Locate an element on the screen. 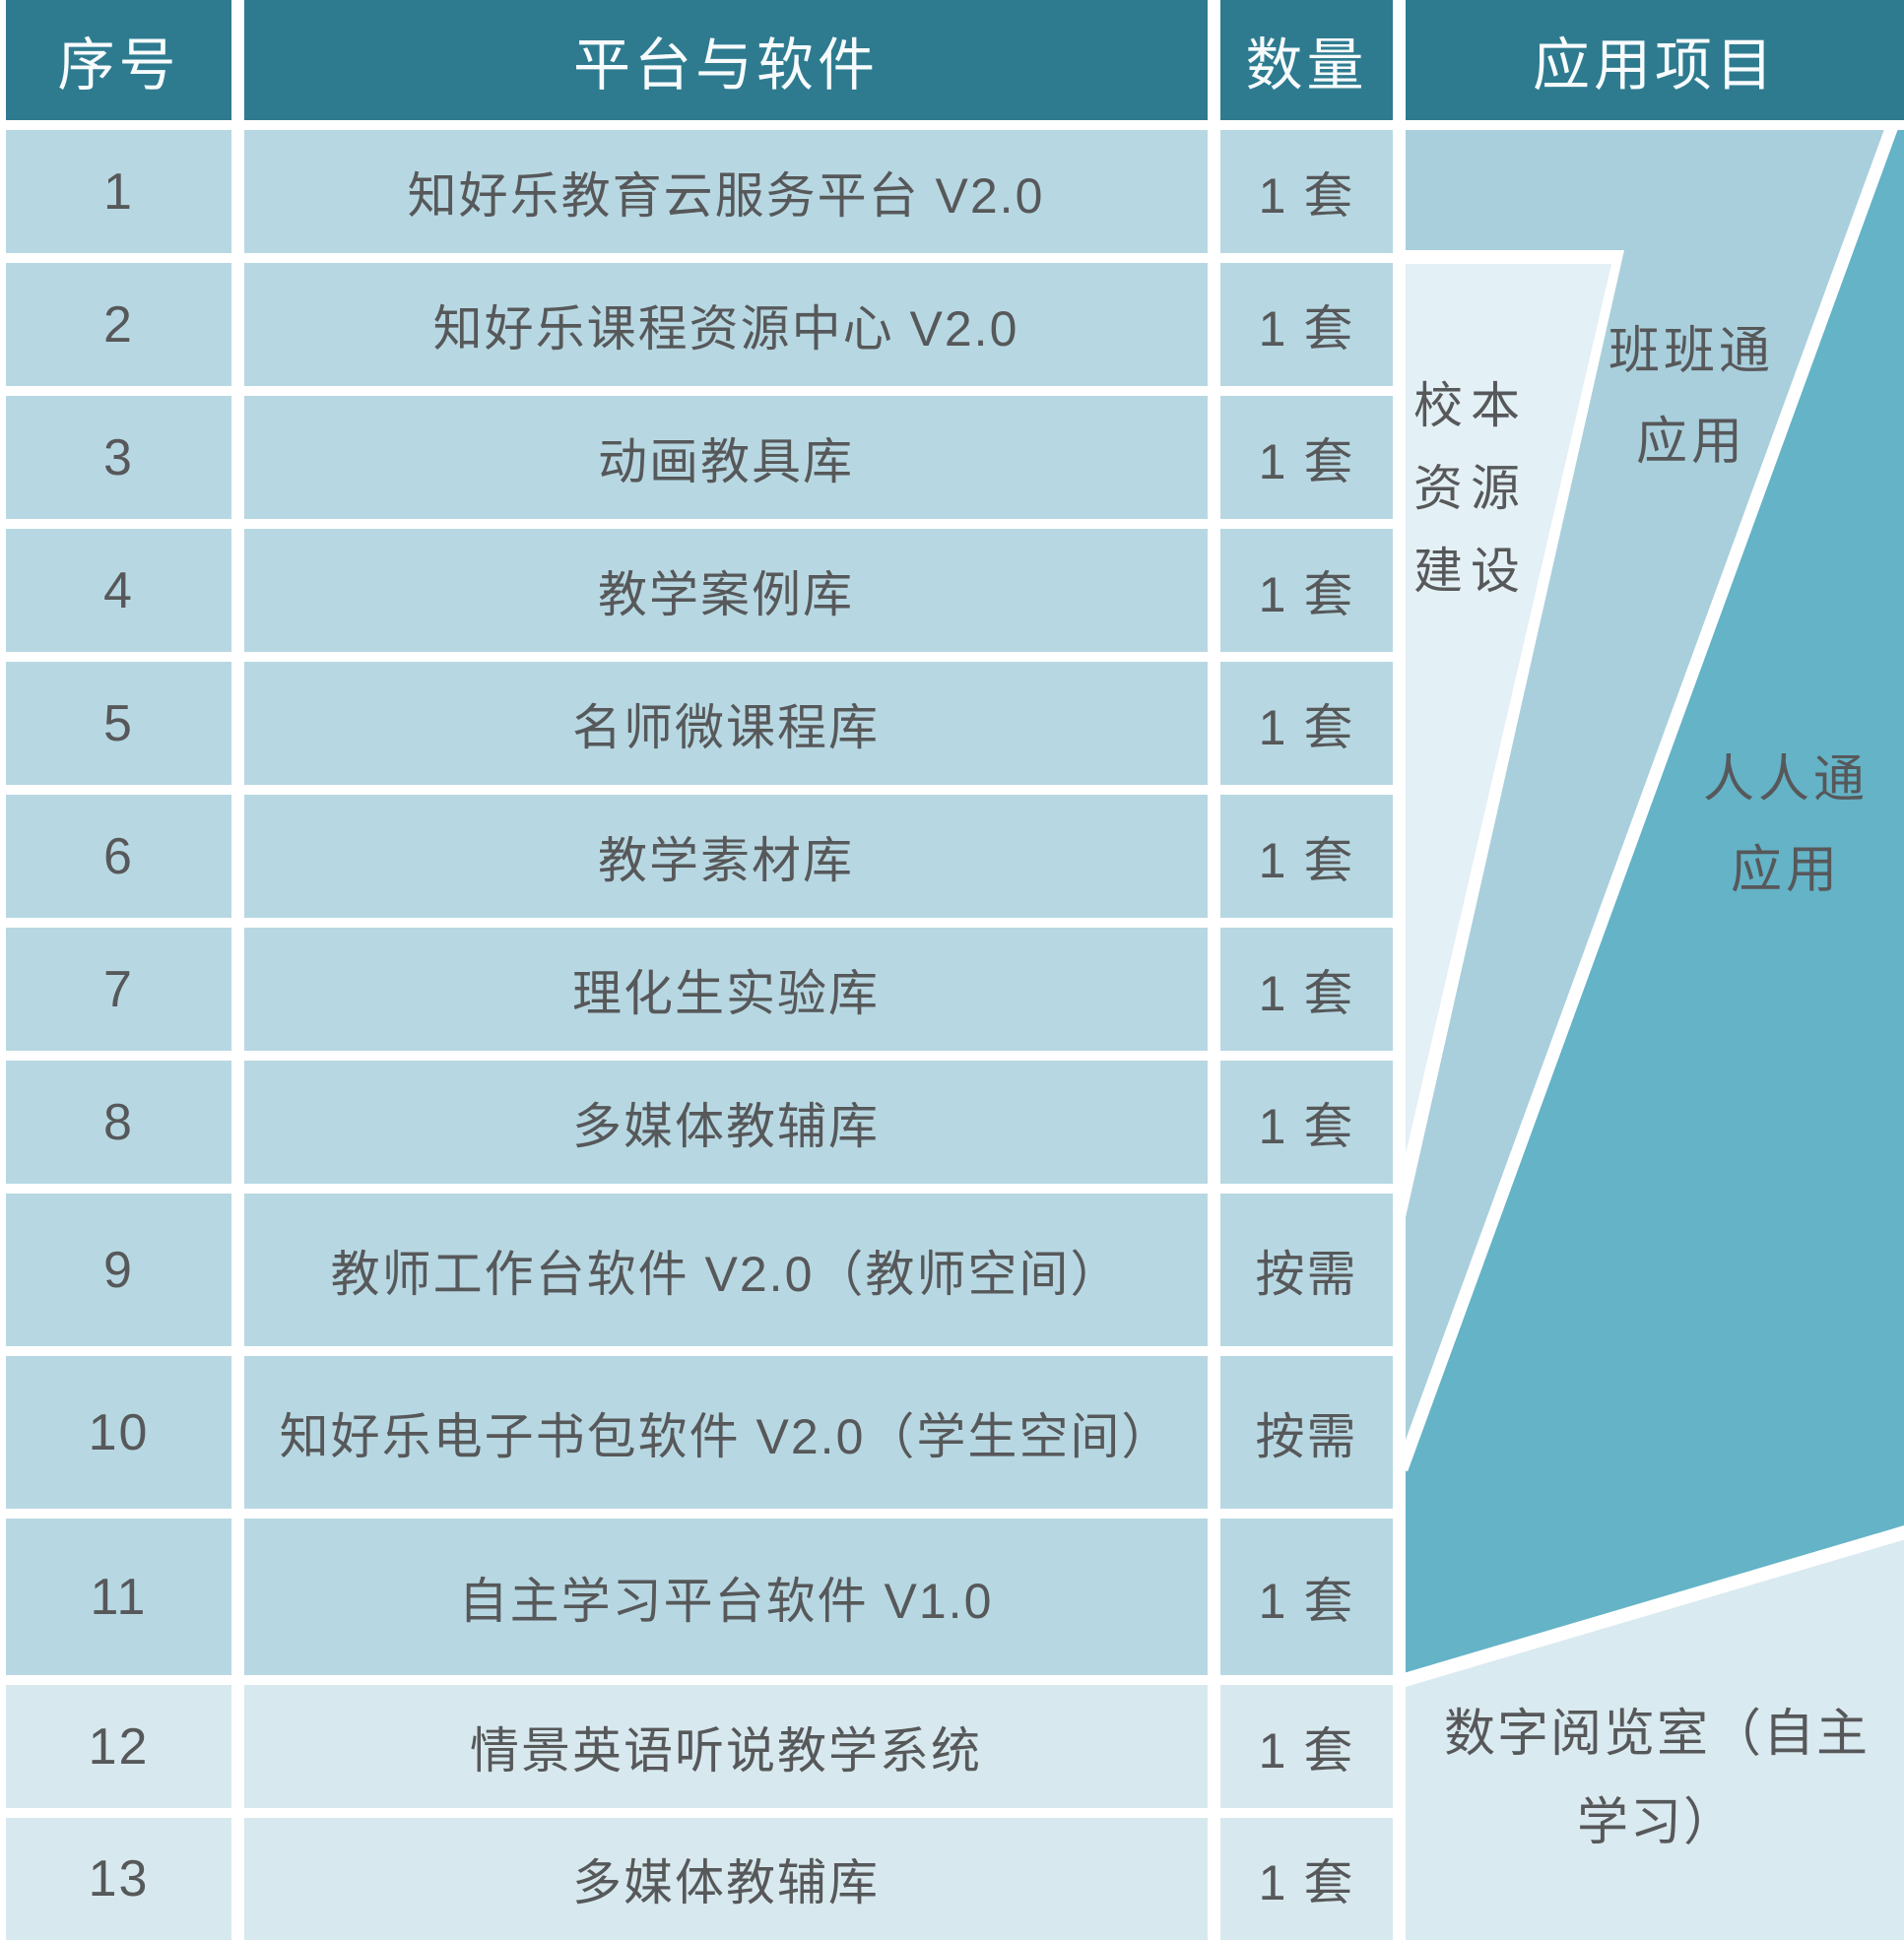 The height and width of the screenshot is (1940, 1904). platform-name-cell: 自主学习平台软件 V1.0 is located at coordinates (726, 1597).